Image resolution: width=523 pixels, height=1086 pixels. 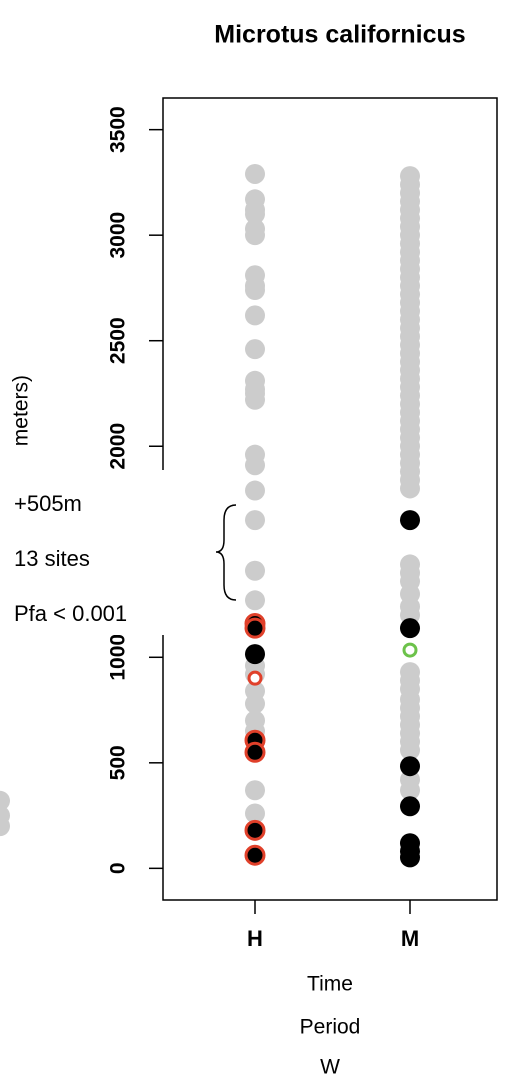 I want to click on x-axis-label: Period, so click(x=330, y=1027).